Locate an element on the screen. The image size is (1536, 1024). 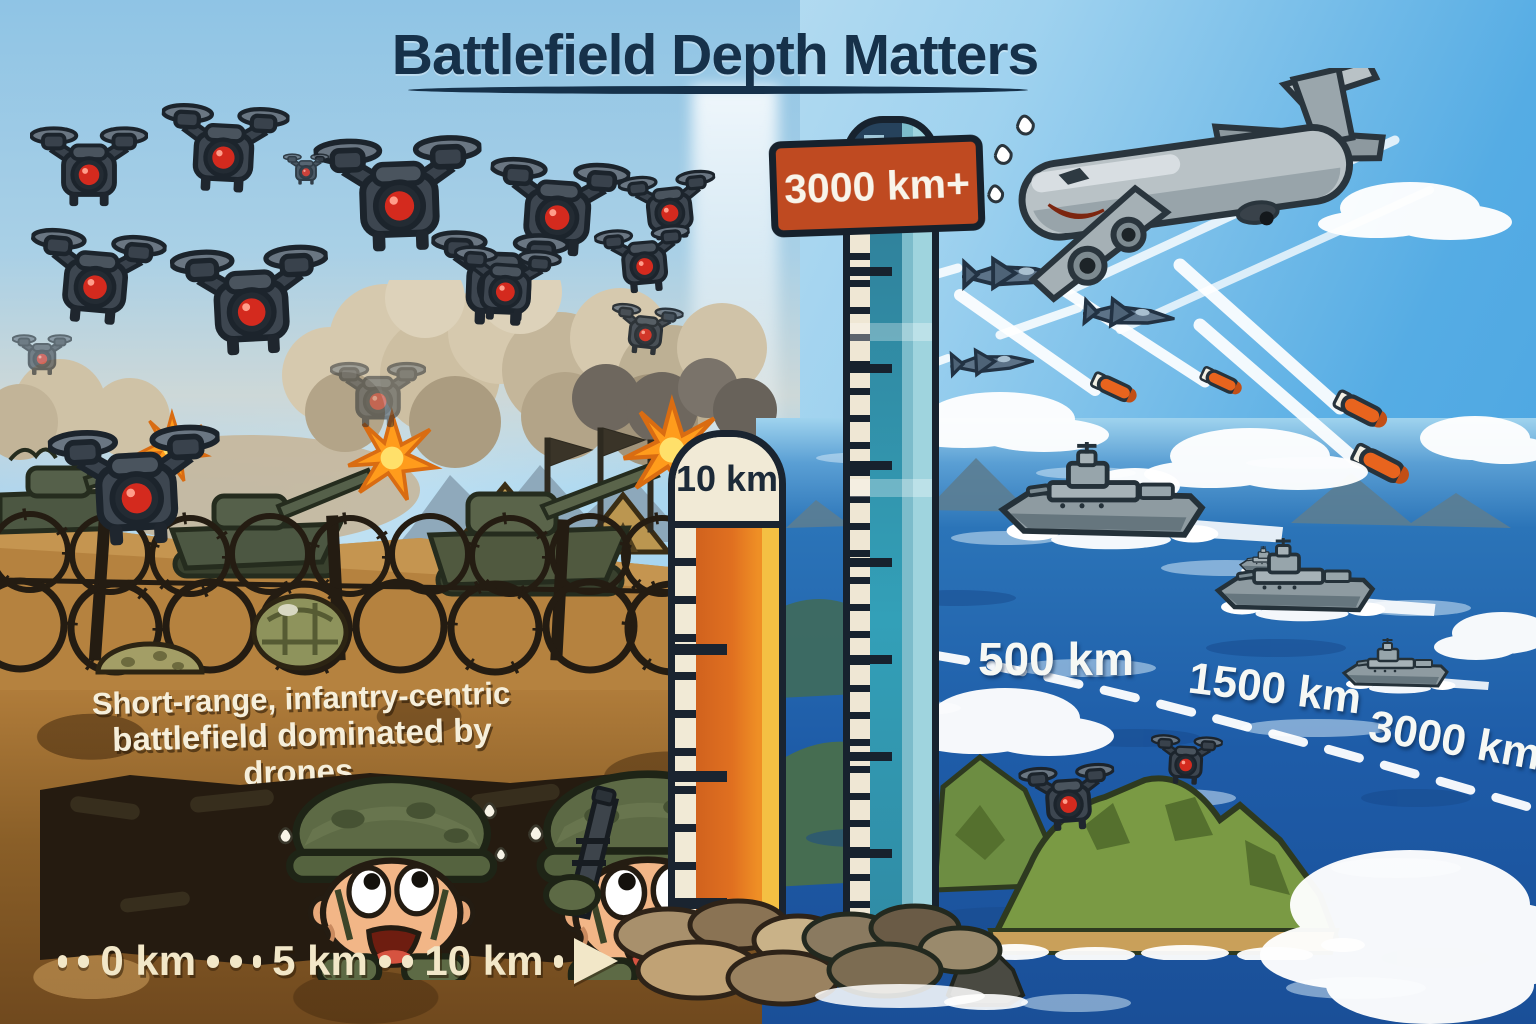
fighter-jet-icon is located at coordinates (992, 362).